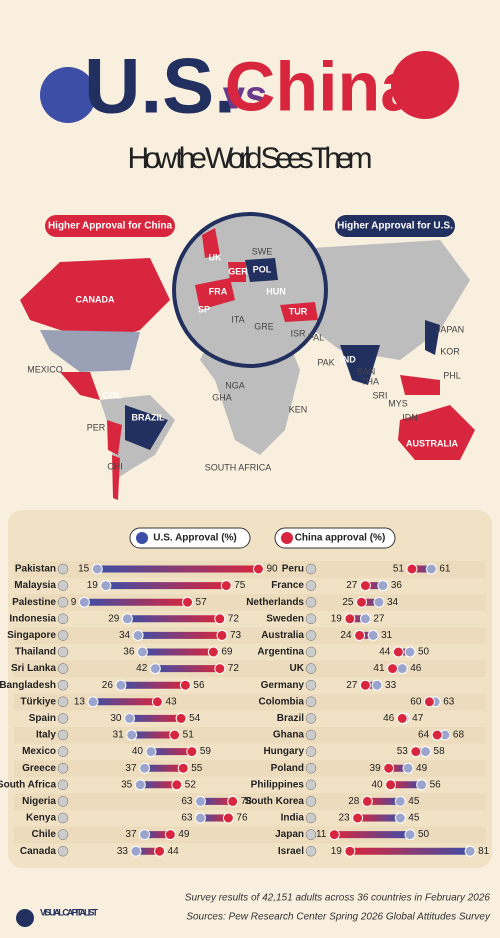  I want to click on value-label: 35, so click(127, 784).